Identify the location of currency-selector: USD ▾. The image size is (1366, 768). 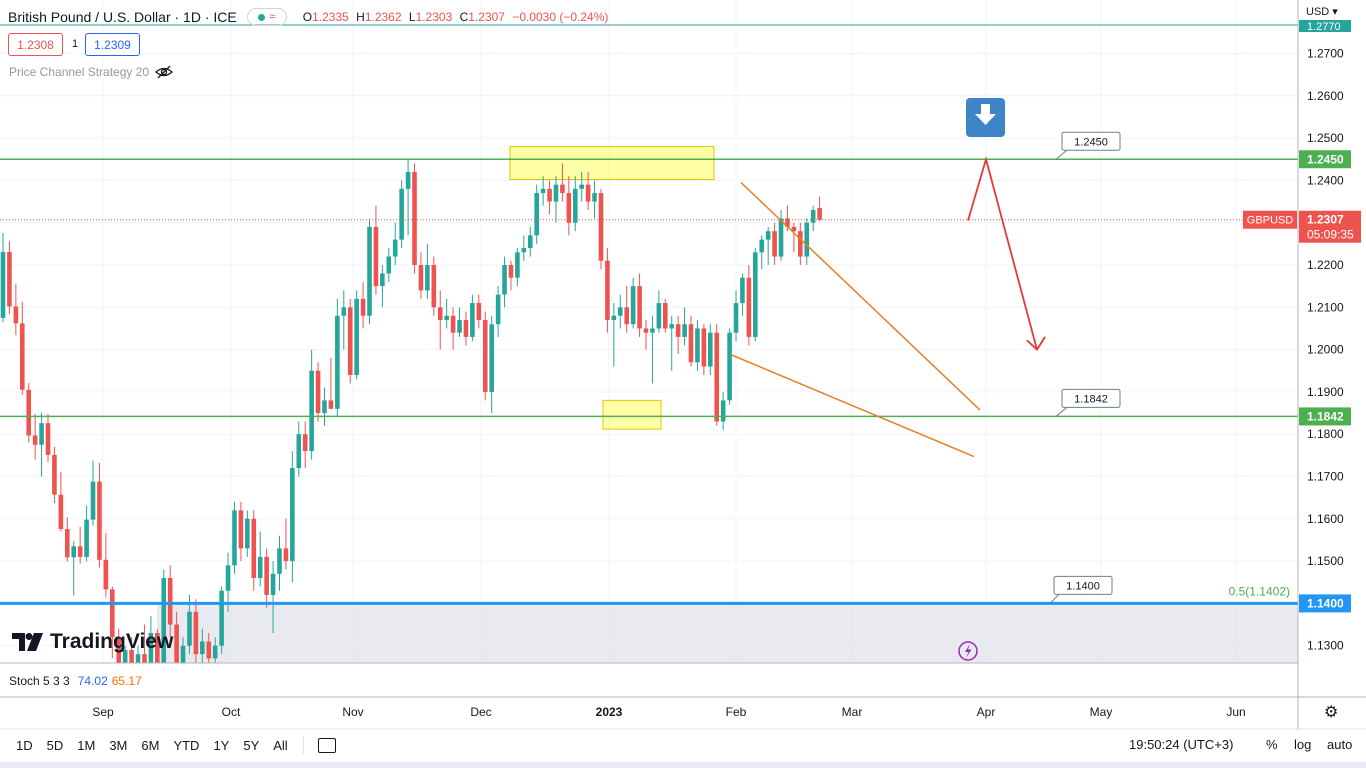
(1322, 12).